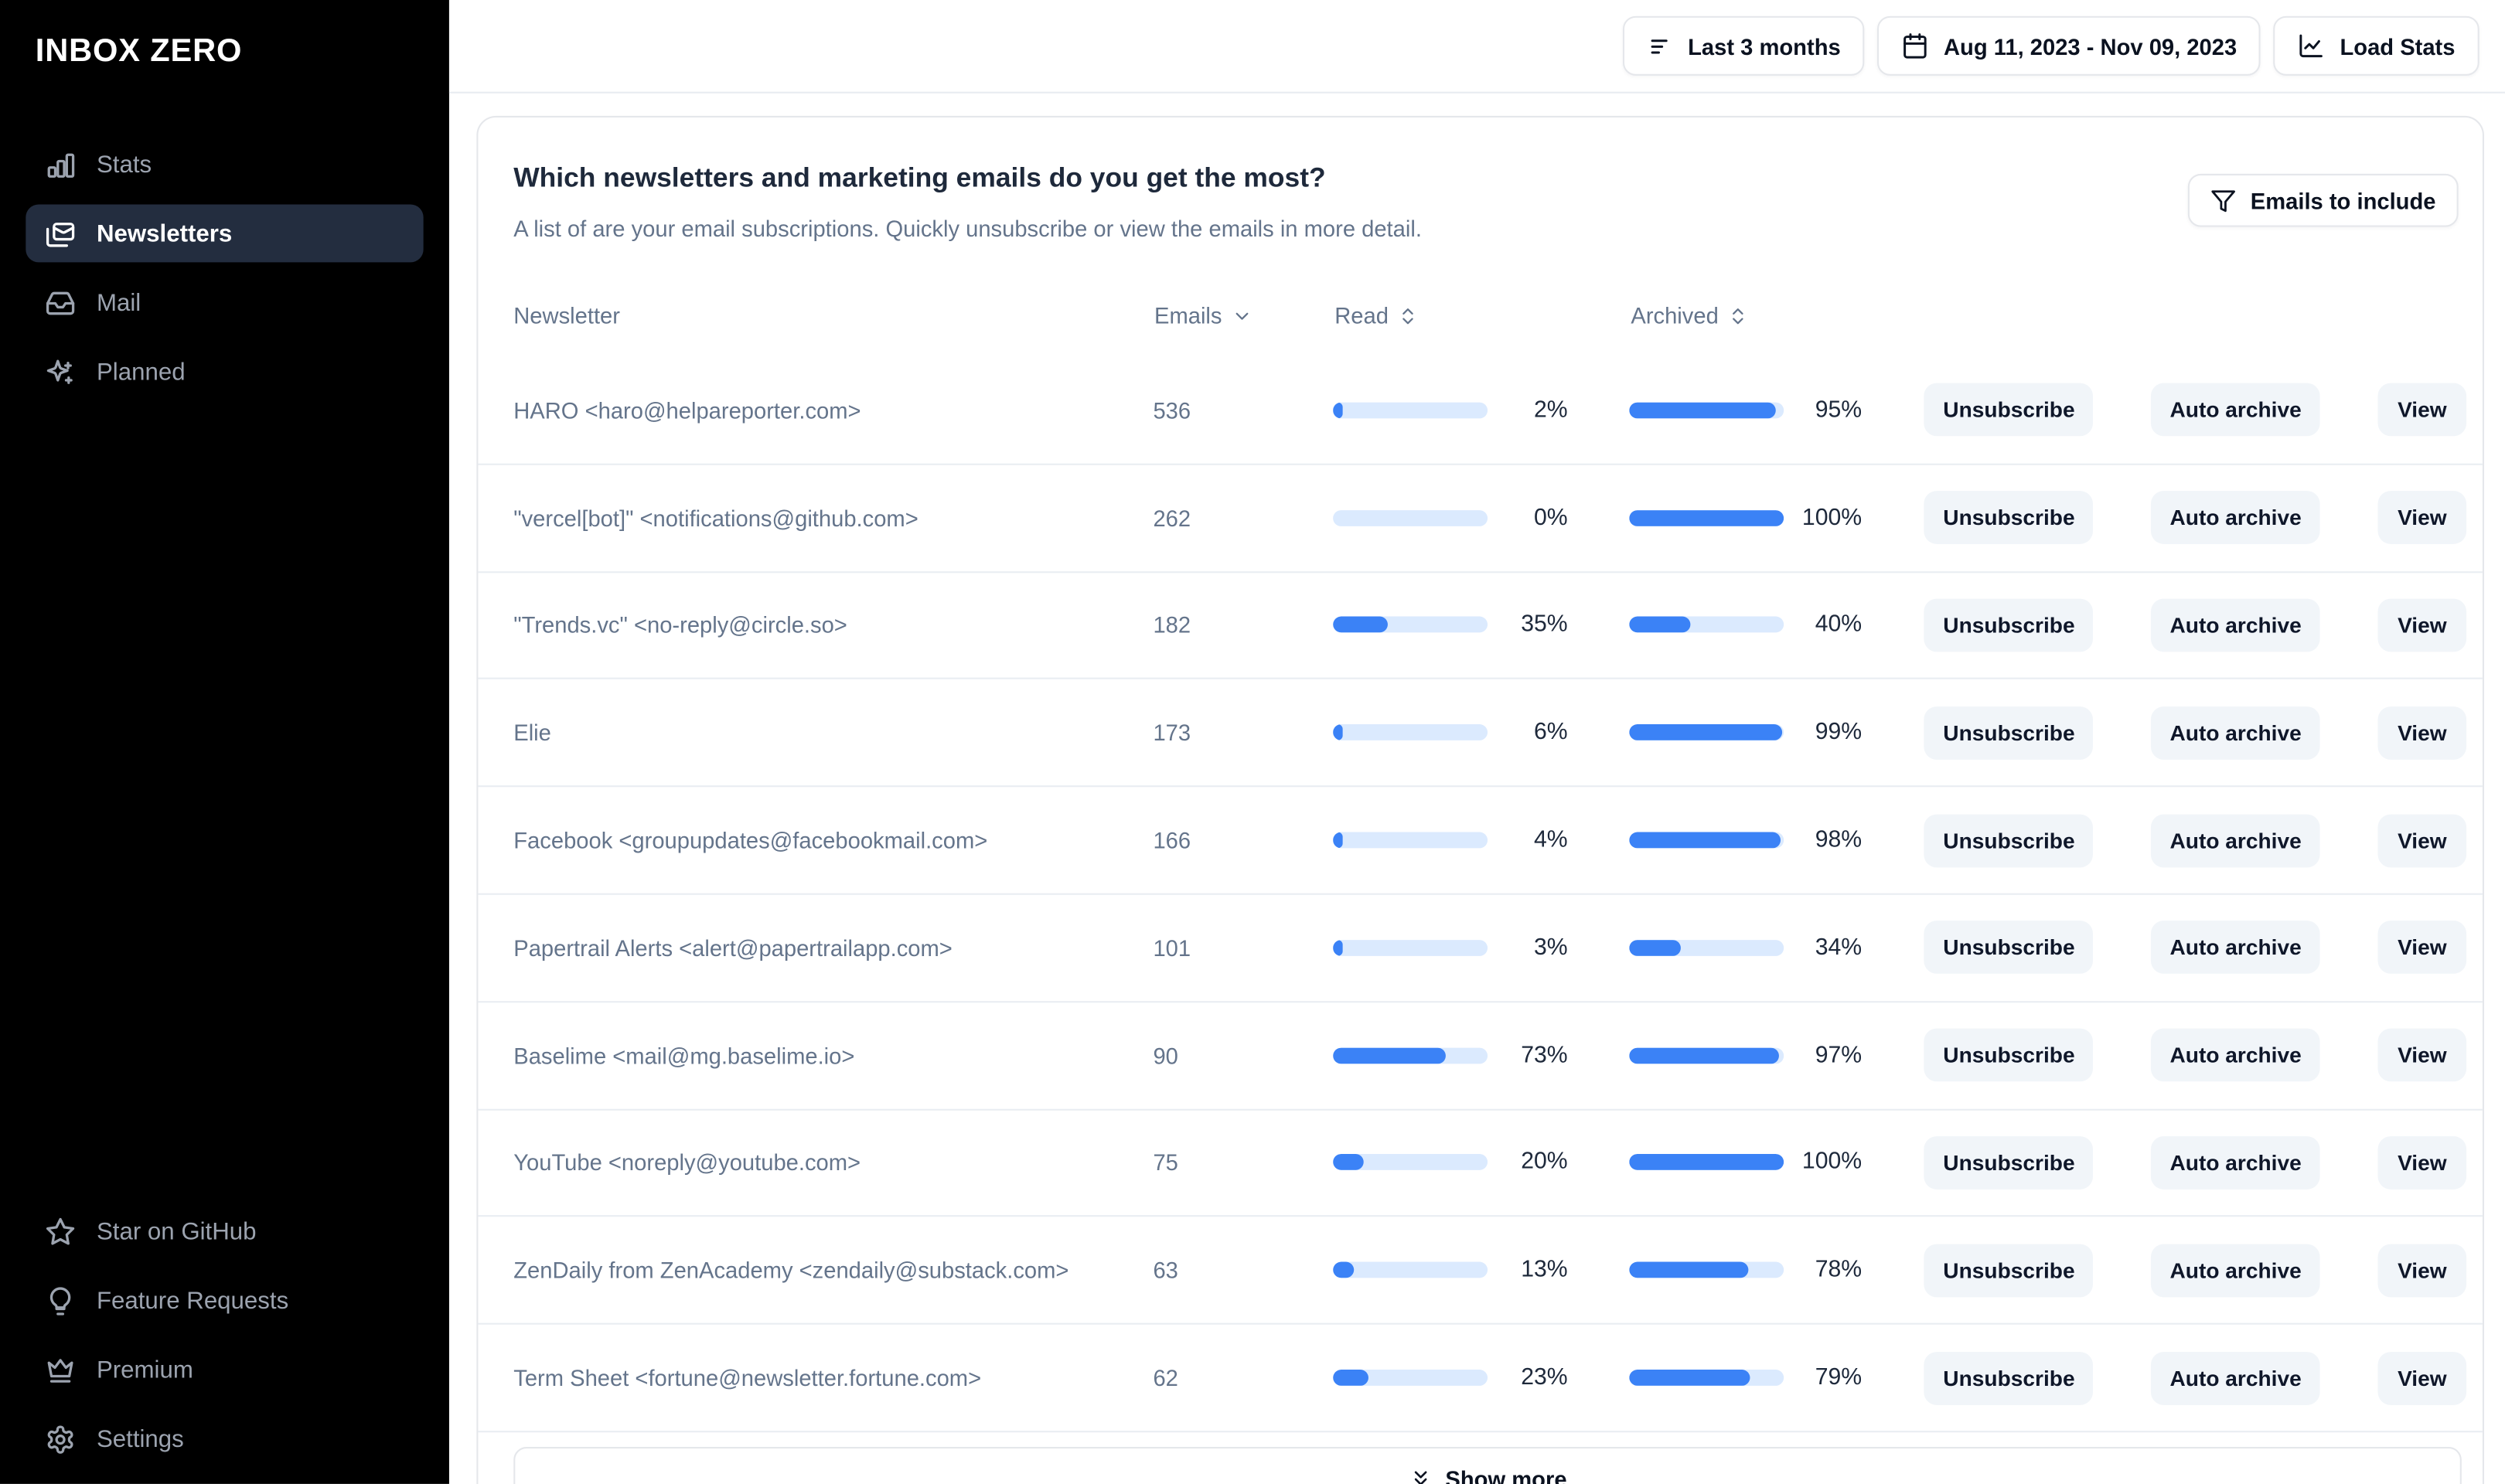 This screenshot has width=2505, height=1484. I want to click on column-header-archived: Archived, so click(1690, 315).